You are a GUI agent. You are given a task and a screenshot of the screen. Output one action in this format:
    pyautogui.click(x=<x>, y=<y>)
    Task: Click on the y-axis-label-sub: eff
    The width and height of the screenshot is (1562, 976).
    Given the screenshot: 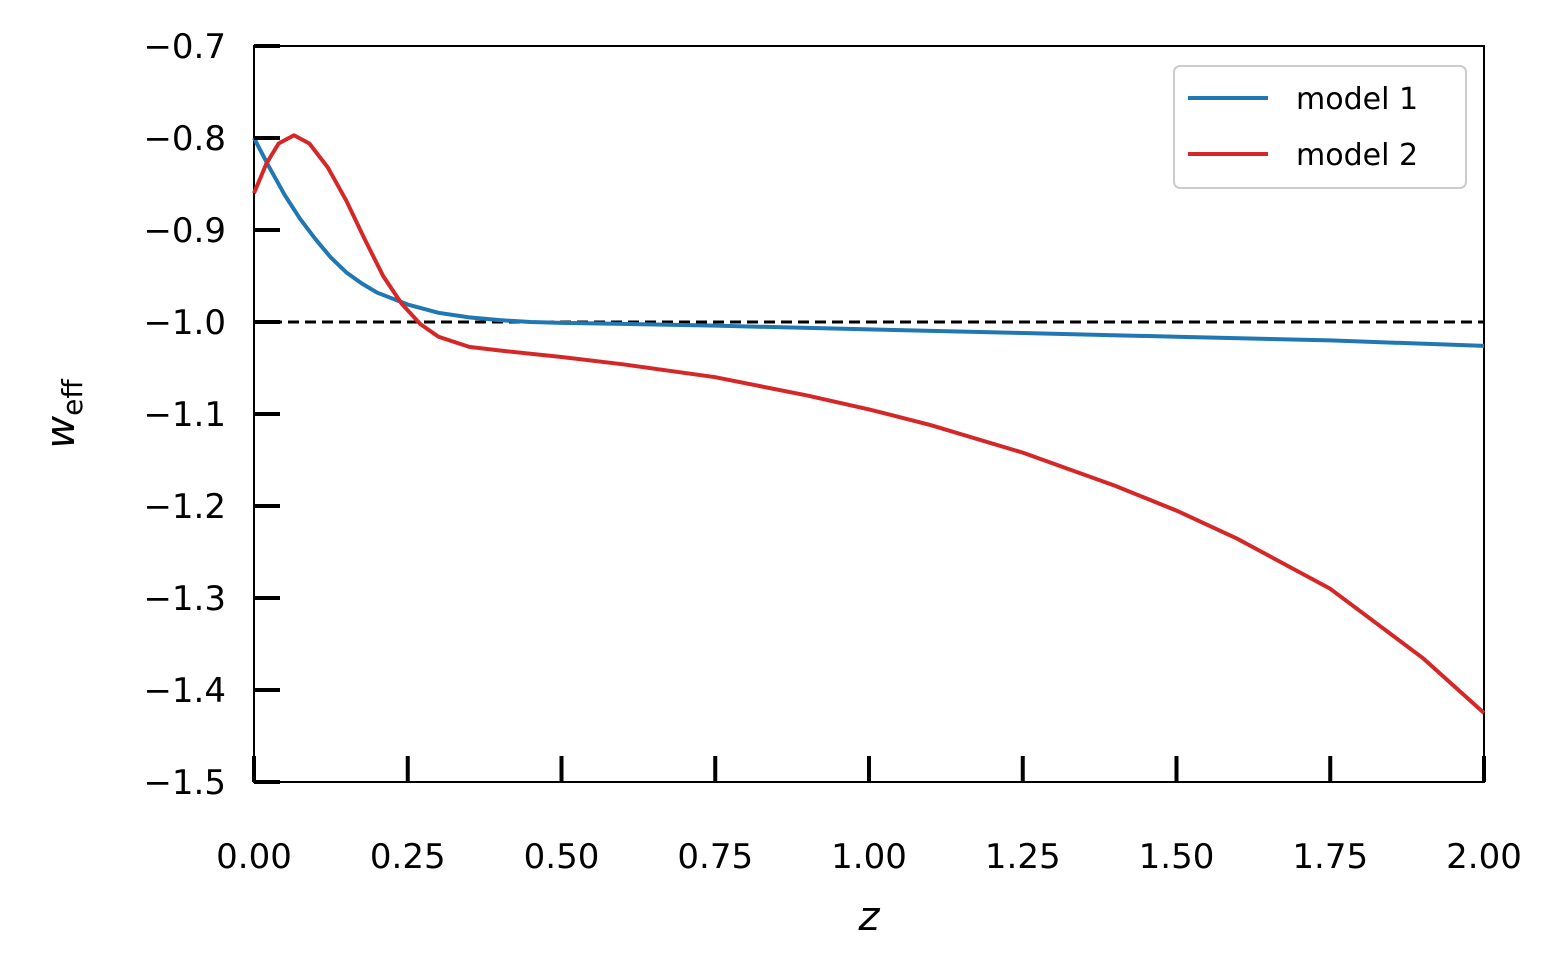 What is the action you would take?
    pyautogui.click(x=72, y=397)
    